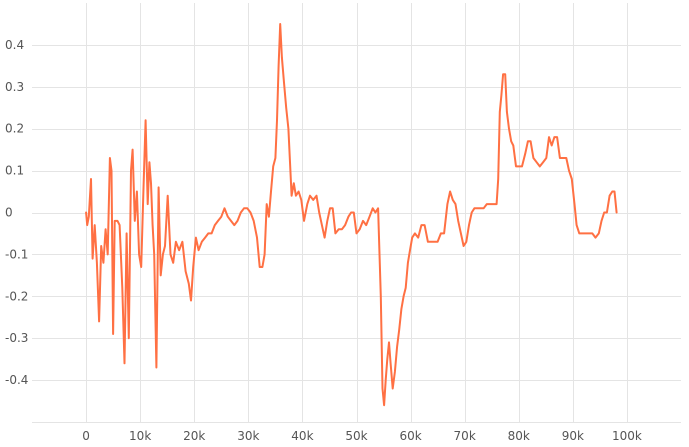 The image size is (689, 447). What do you see at coordinates (519, 436) in the screenshot?
I see `x-tick-label: 80k` at bounding box center [519, 436].